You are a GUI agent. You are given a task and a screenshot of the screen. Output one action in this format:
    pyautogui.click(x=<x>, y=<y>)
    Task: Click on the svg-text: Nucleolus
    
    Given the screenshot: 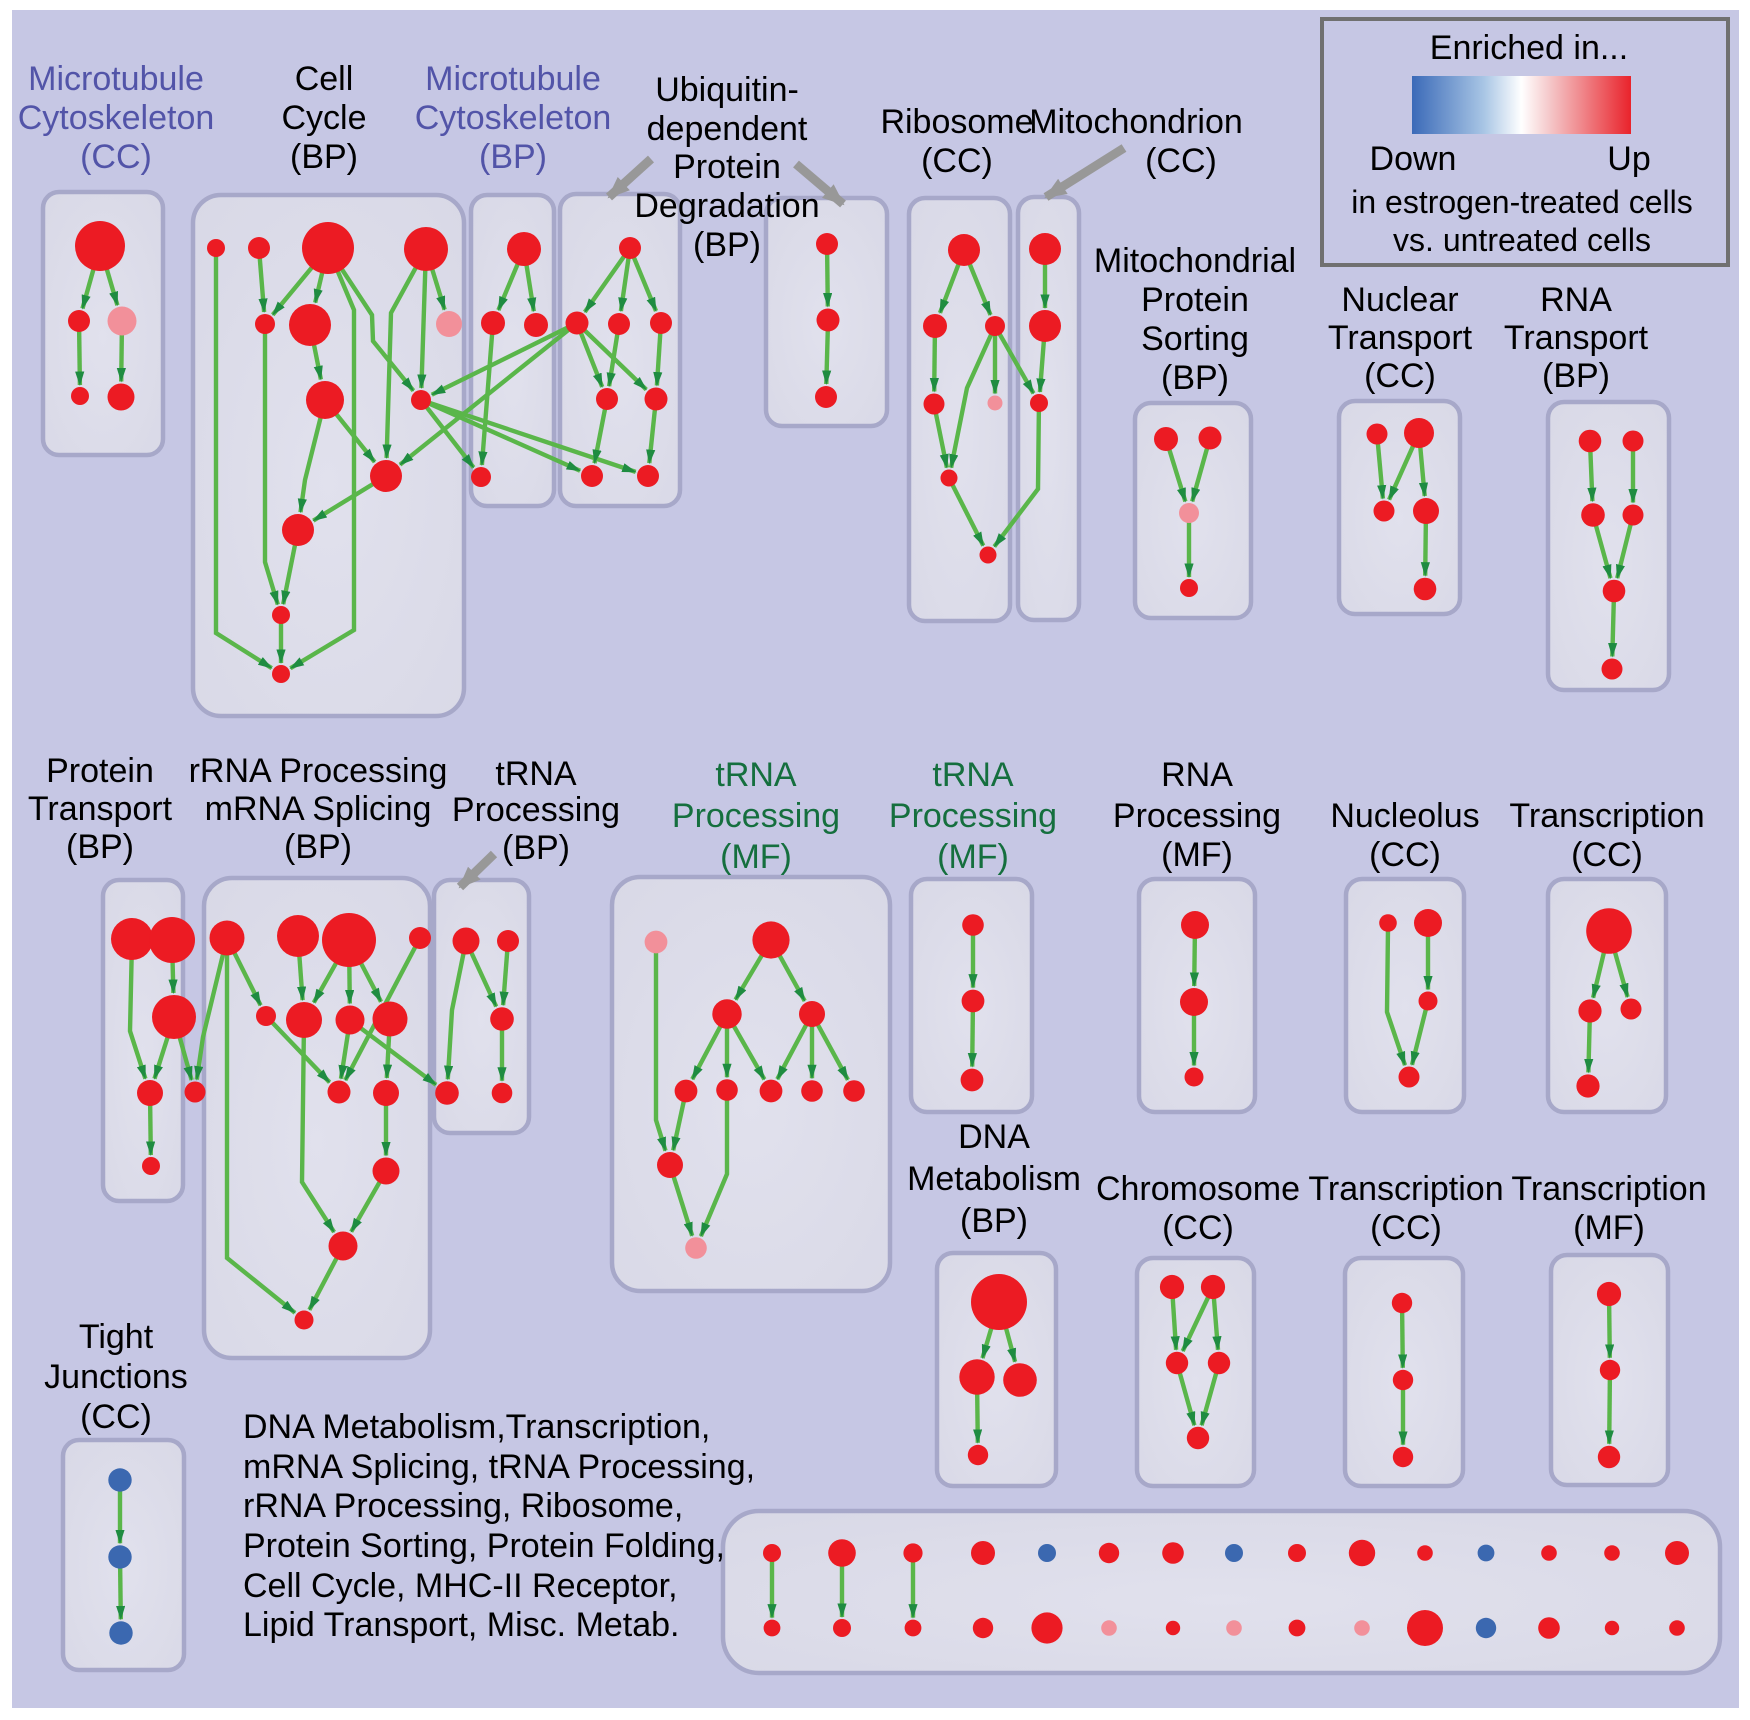 What is the action you would take?
    pyautogui.click(x=1404, y=816)
    